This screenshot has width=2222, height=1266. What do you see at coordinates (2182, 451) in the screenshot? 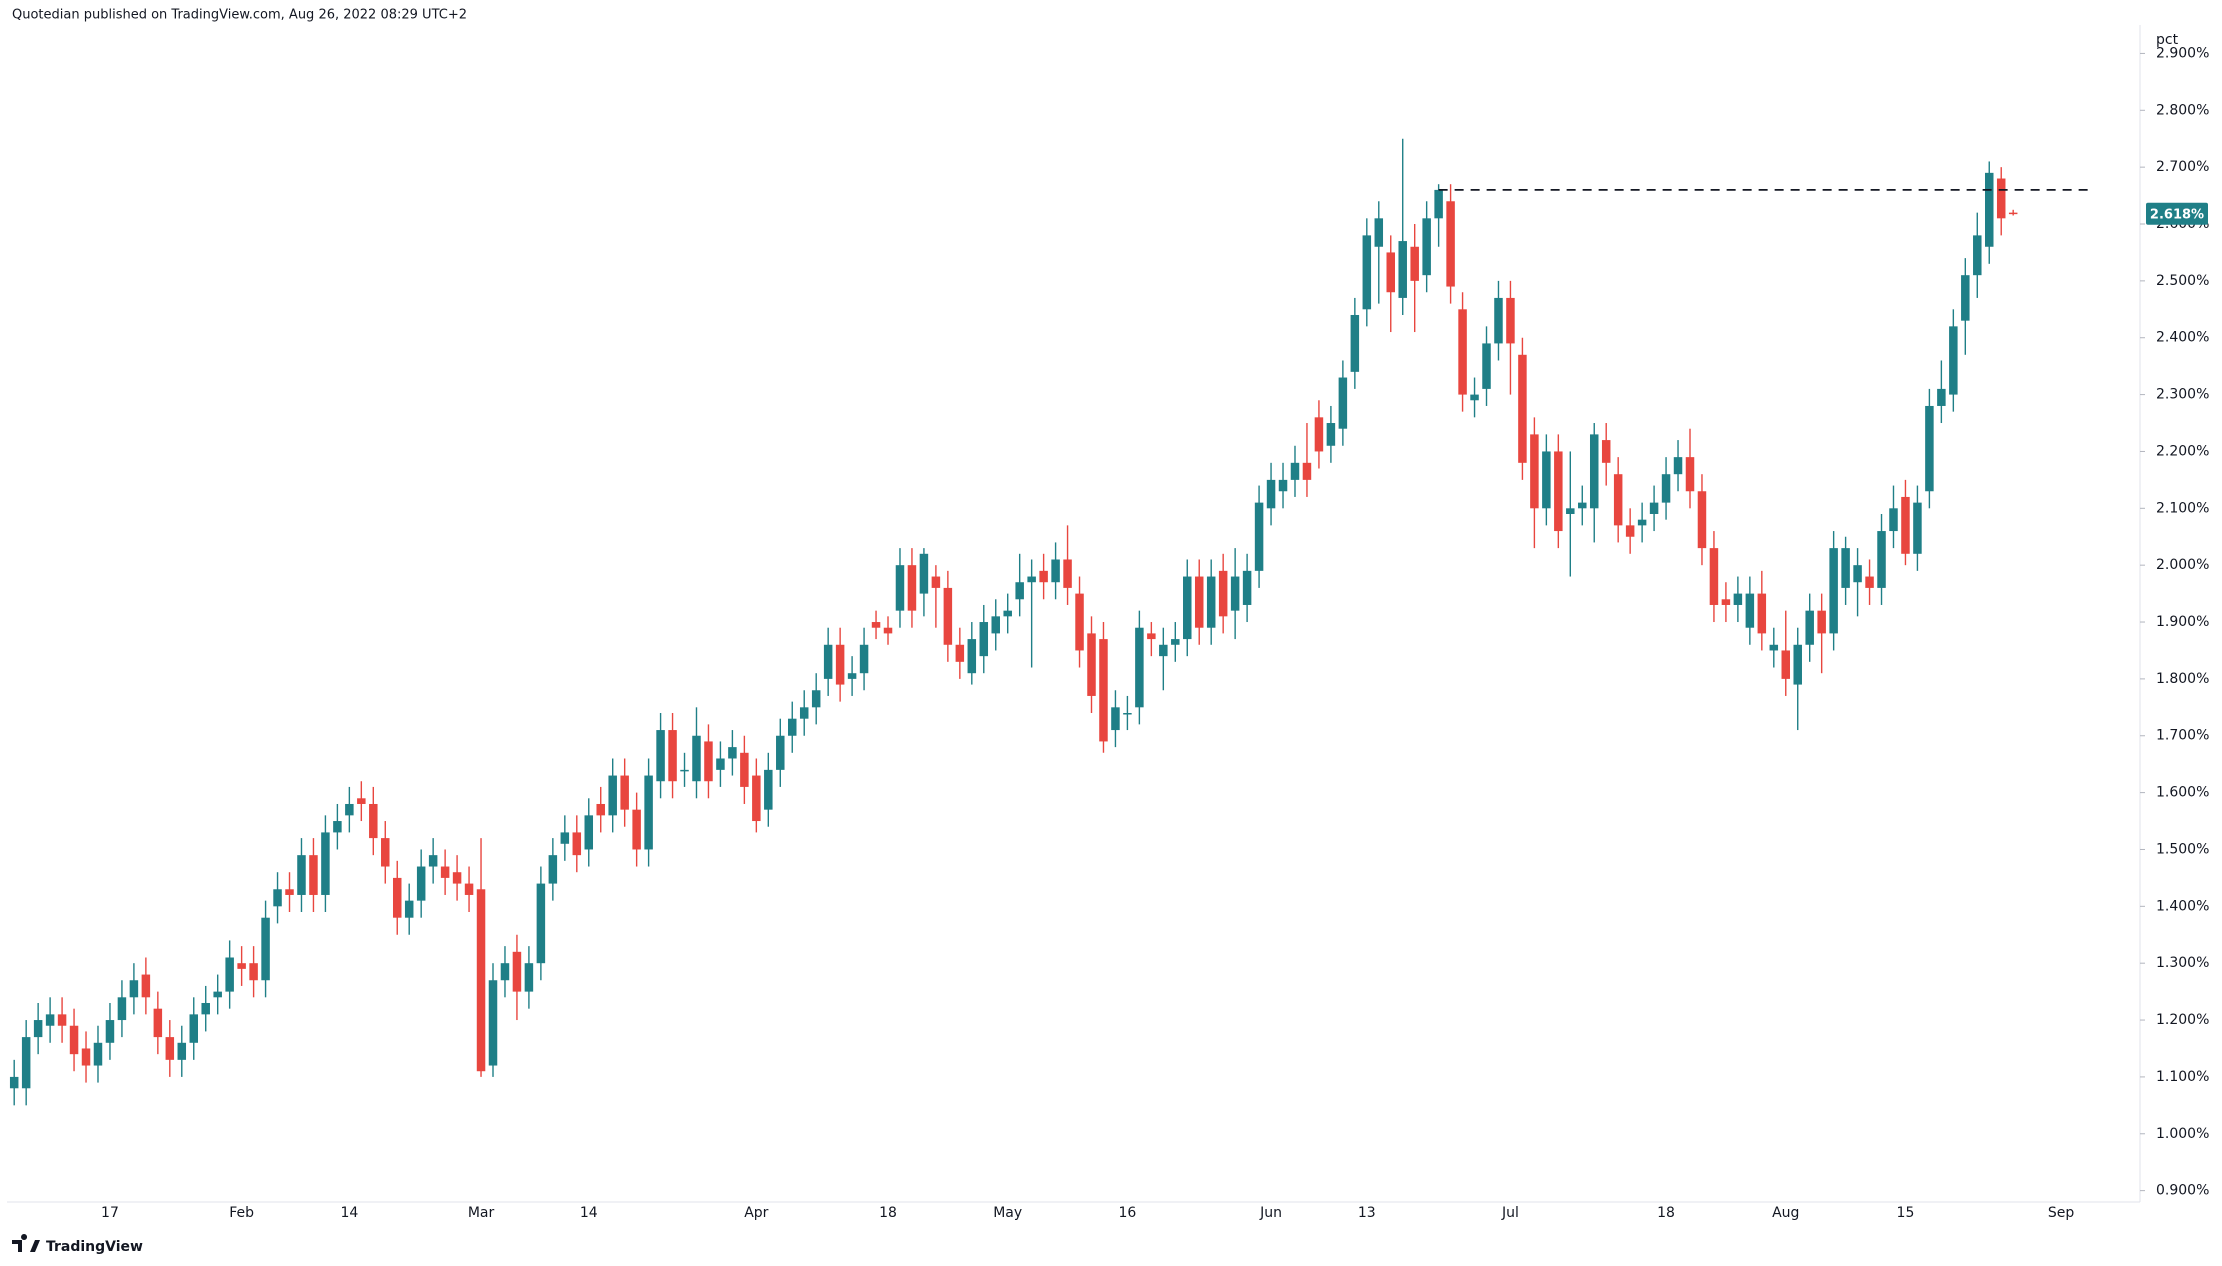
I see `y-tick-label: 2.200%` at bounding box center [2182, 451].